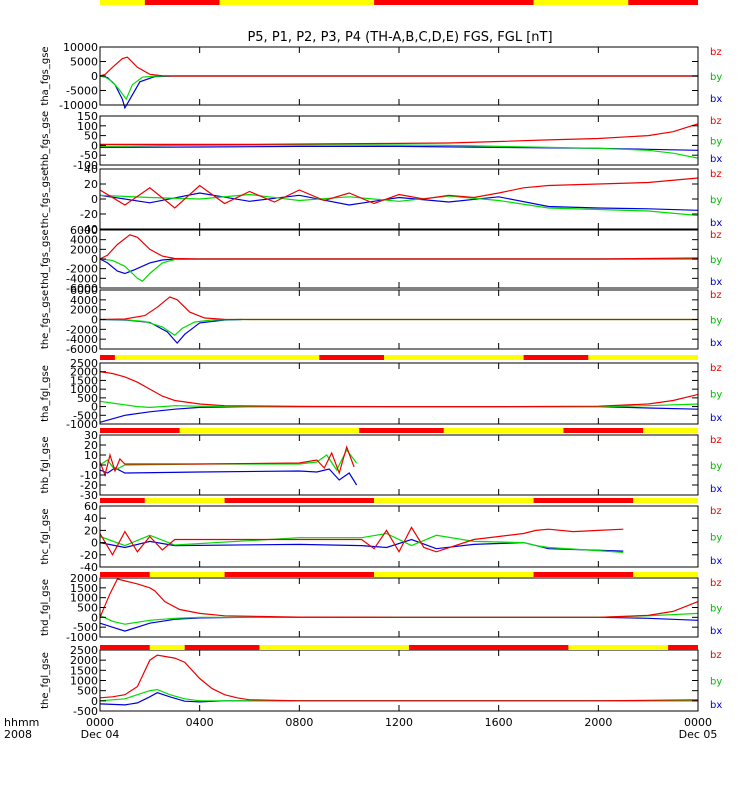 The height and width of the screenshot is (800, 750). I want to click on y-tick-label: 1500, so click(84, 670).